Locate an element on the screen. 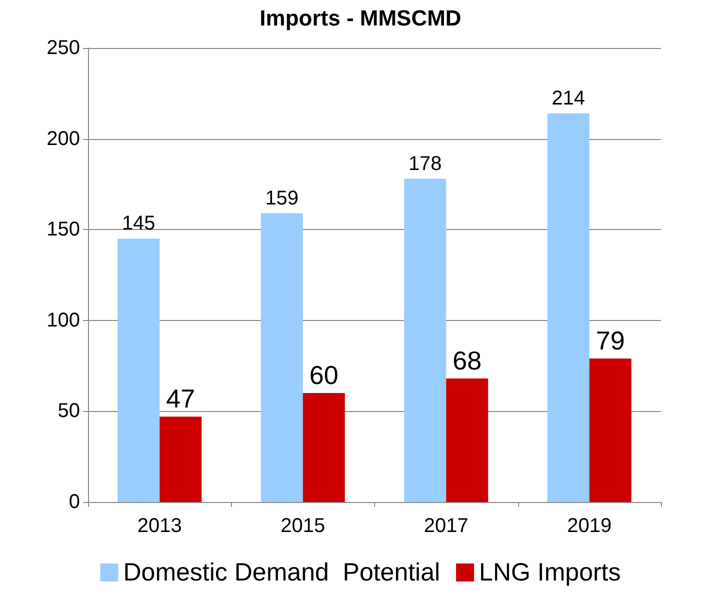  x-tick-label: 2019 is located at coordinates (589, 526).